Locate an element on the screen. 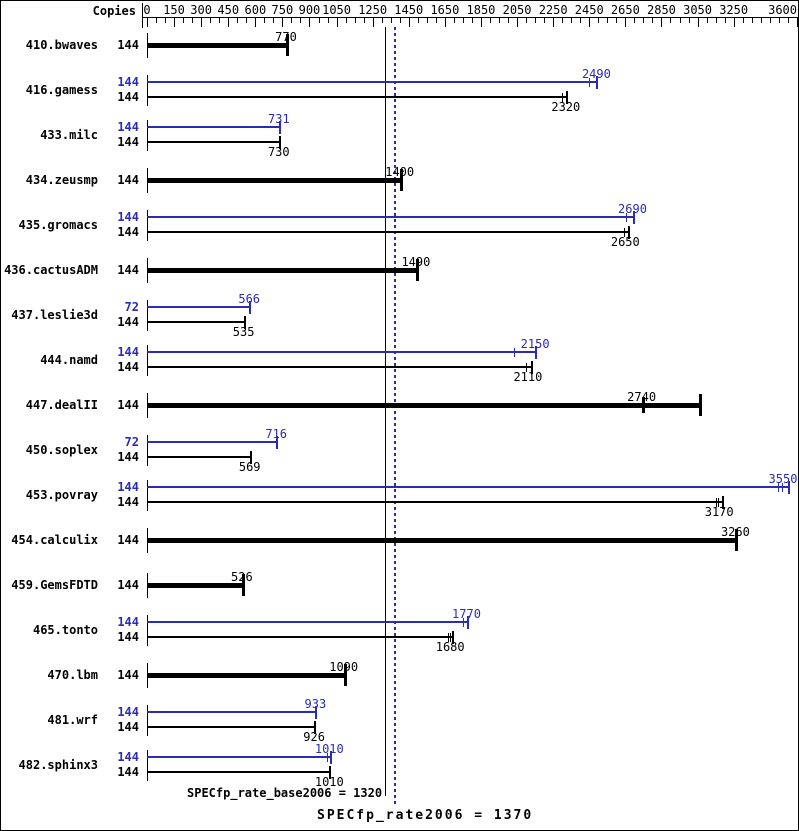 This screenshot has height=831, width=799. axis-tick-label: 3600 is located at coordinates (782, 10).